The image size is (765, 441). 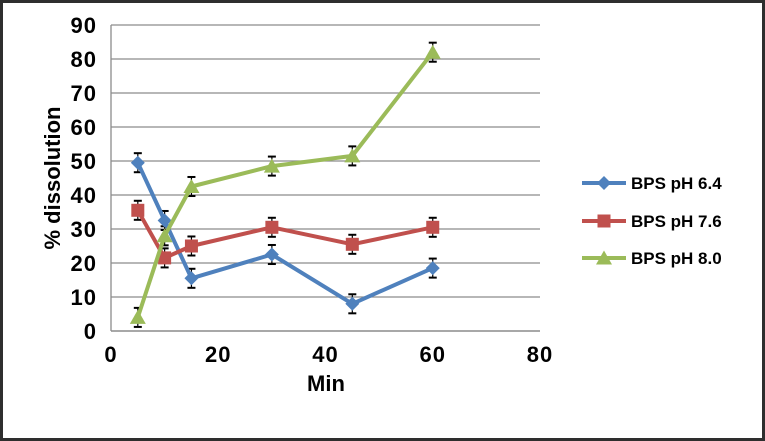 What do you see at coordinates (84, 93) in the screenshot?
I see `y-tick-label: 70` at bounding box center [84, 93].